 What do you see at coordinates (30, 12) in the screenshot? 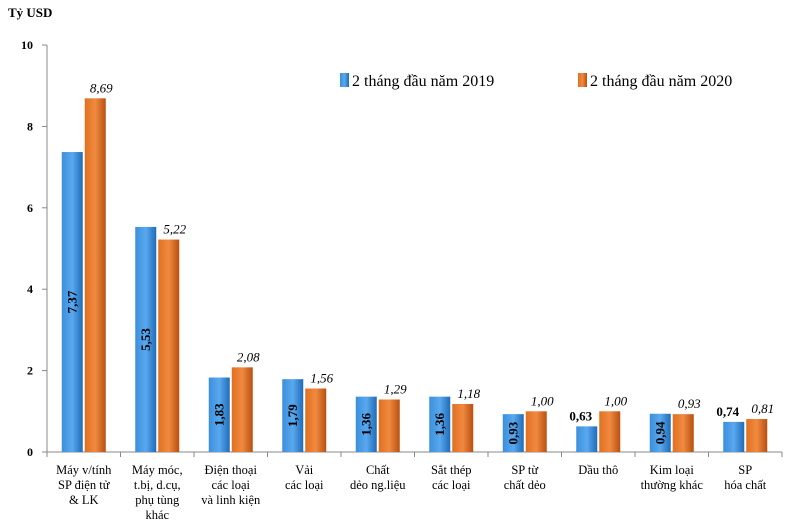
I see `y-axis-label: Tỷ USD` at bounding box center [30, 12].